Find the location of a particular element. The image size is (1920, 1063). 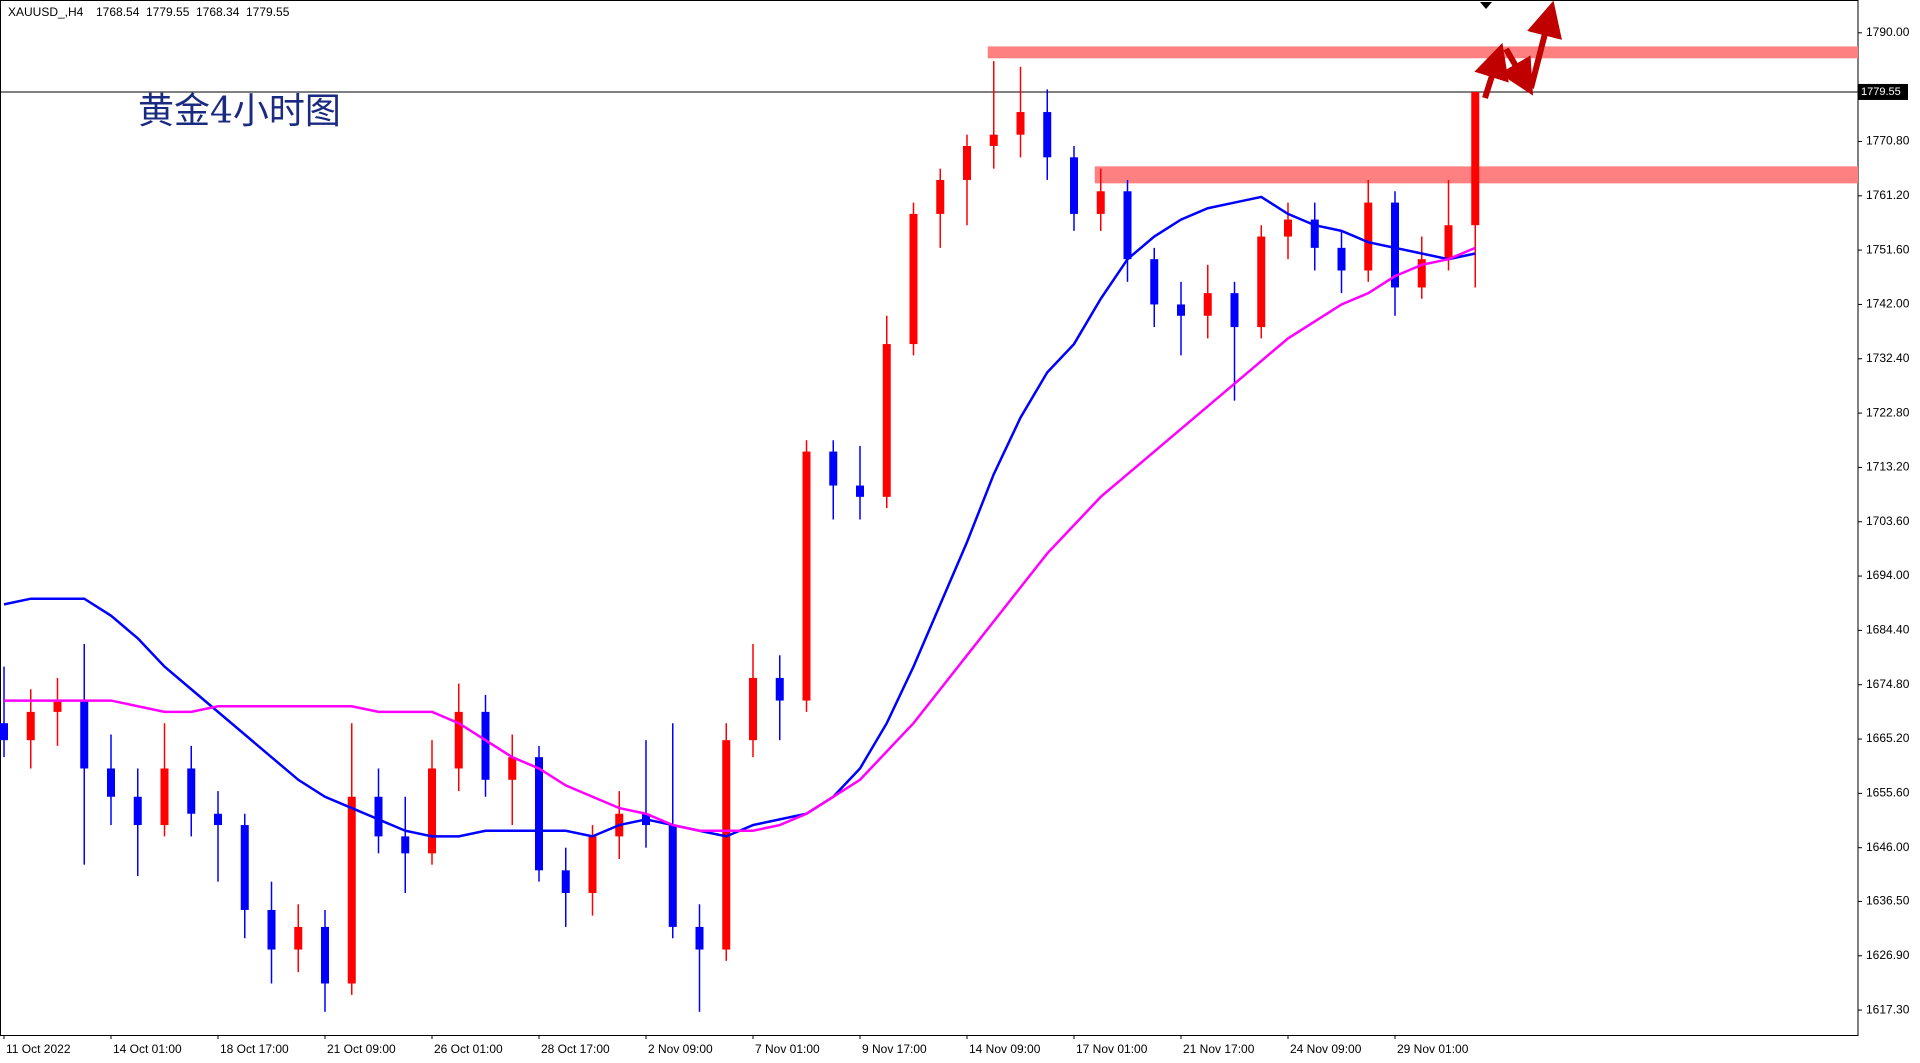

y-tick-label: 1674.80 is located at coordinates (1888, 684).